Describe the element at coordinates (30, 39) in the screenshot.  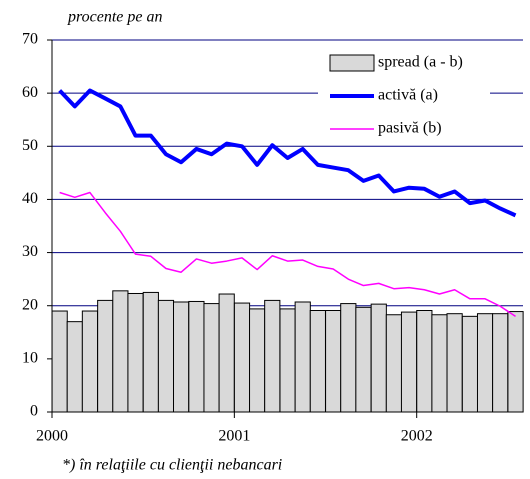
I see `y-tick-label: 70` at that location.